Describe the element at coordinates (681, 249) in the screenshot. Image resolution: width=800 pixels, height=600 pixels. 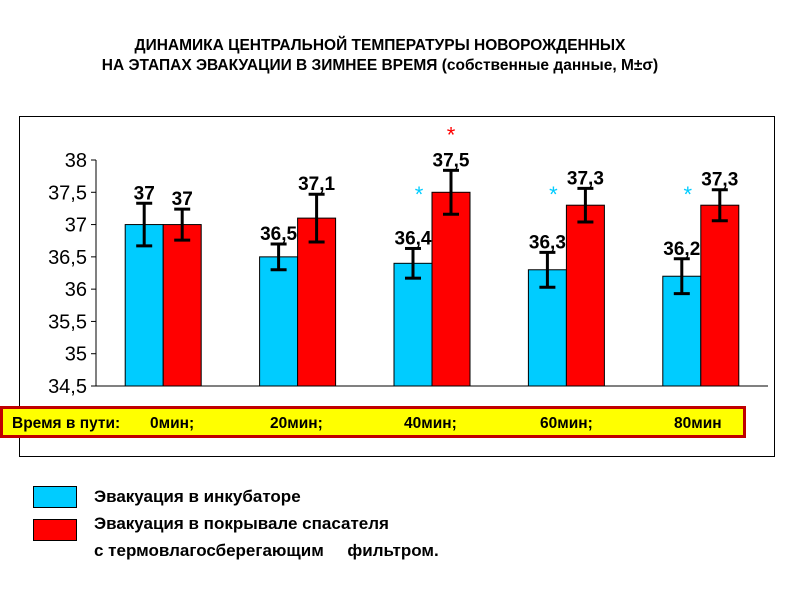
I see `data-label: 36,2` at that location.